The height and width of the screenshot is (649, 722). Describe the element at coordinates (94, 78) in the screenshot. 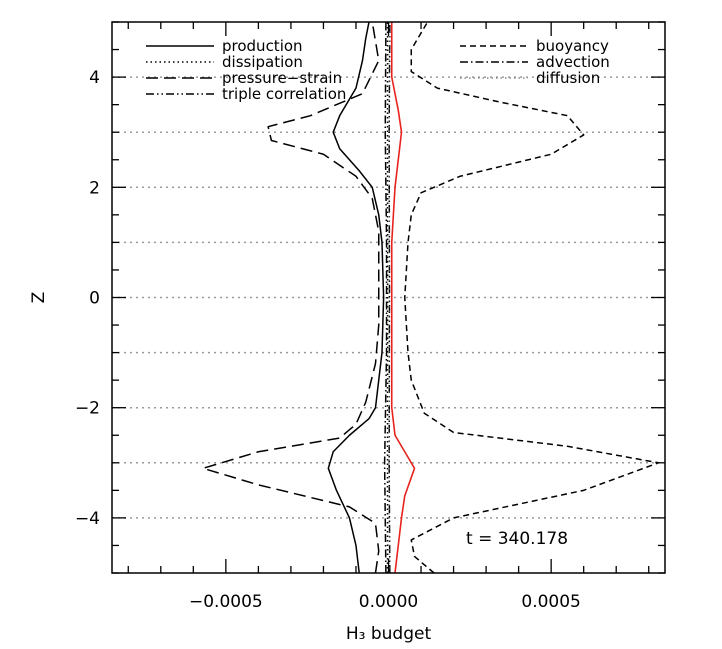

I see `y-tick-label: 4` at that location.